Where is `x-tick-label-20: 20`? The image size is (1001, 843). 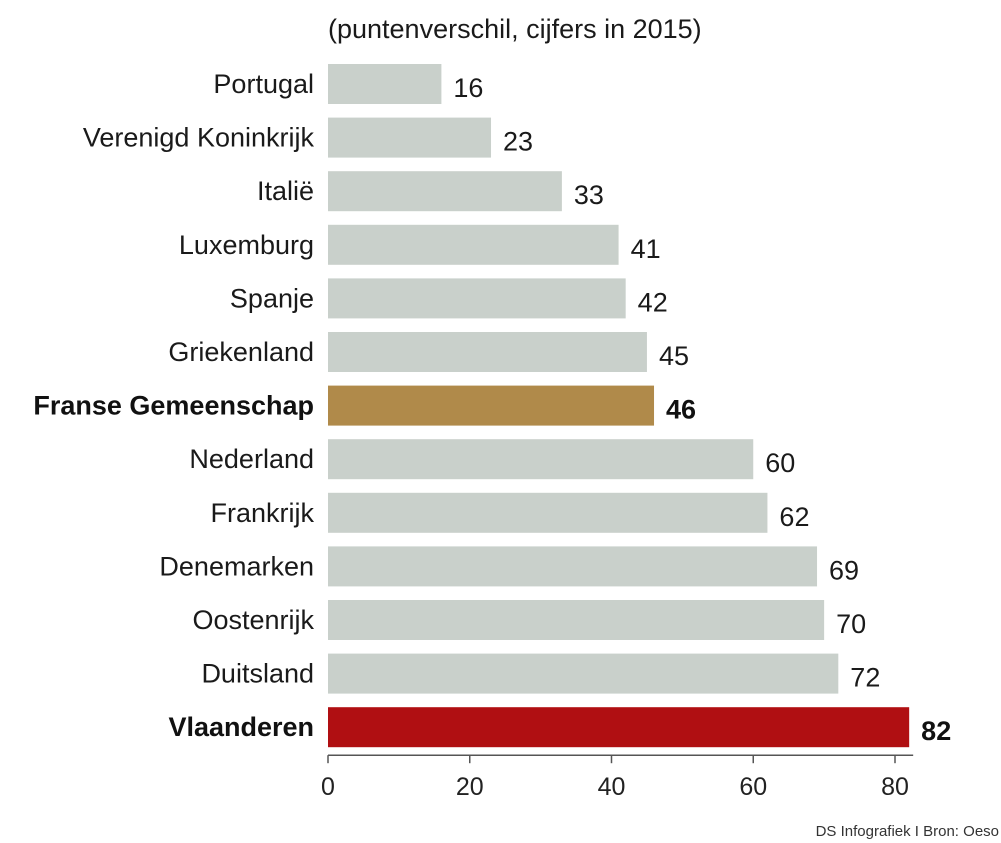 x-tick-label-20: 20 is located at coordinates (470, 787).